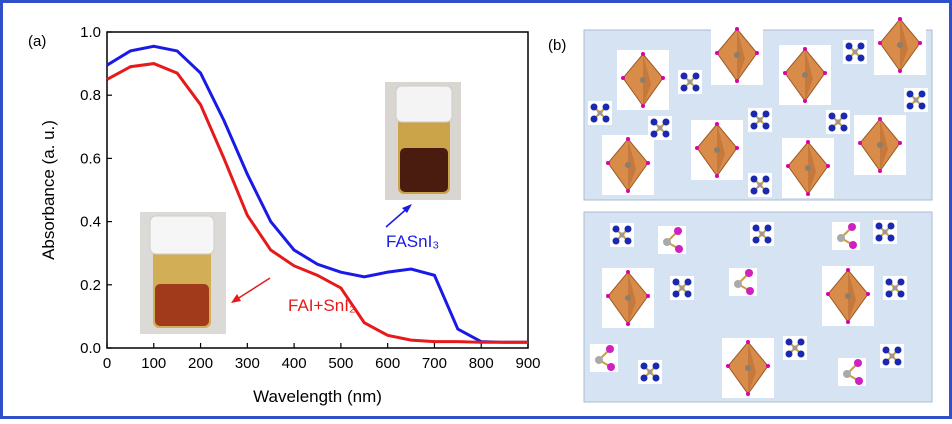  Describe the element at coordinates (294, 363) in the screenshot. I see `x-tick-label: 400` at that location.